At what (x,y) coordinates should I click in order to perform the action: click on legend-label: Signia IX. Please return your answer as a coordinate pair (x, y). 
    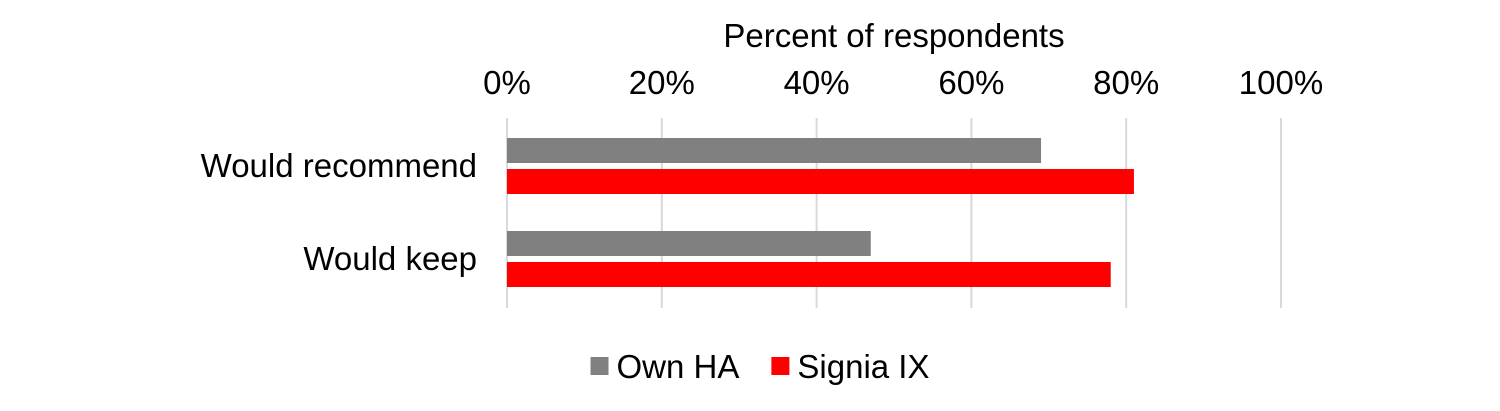
    Looking at the image, I should click on (863, 366).